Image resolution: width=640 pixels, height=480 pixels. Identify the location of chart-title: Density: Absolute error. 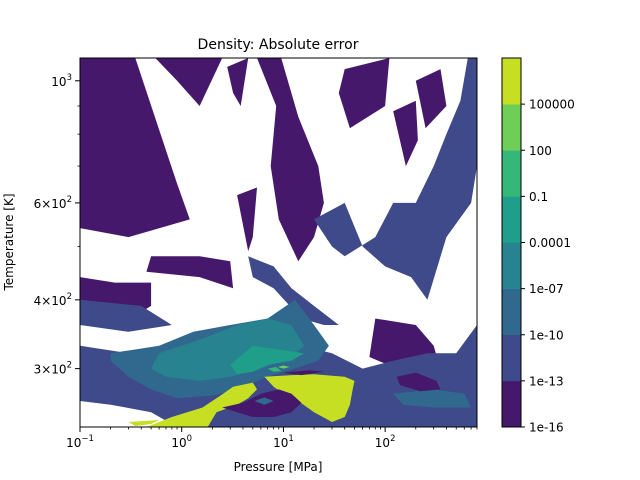
(278, 45).